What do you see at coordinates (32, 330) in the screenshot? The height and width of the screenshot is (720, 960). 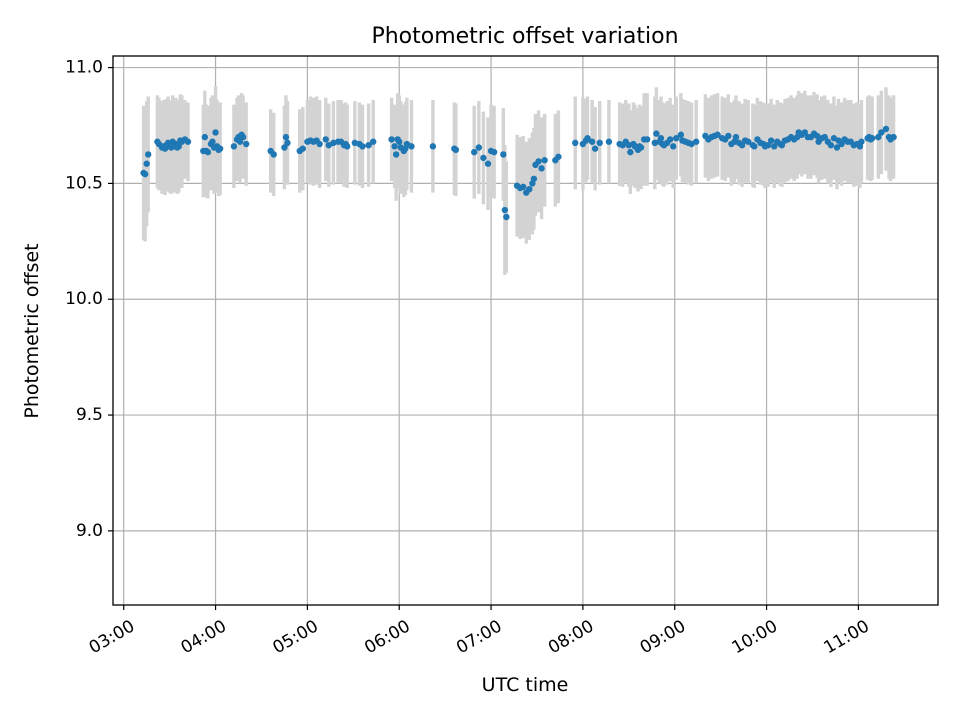 I see `y-axis-label: Photometric offset` at bounding box center [32, 330].